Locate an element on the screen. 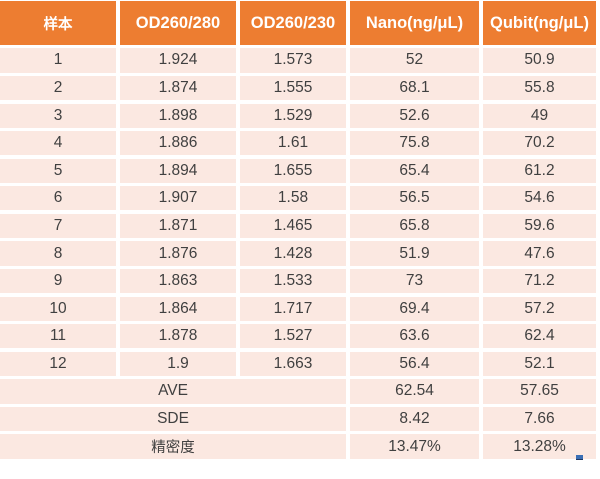 The width and height of the screenshot is (600, 479). cell-nano: 75.8 is located at coordinates (414, 143).